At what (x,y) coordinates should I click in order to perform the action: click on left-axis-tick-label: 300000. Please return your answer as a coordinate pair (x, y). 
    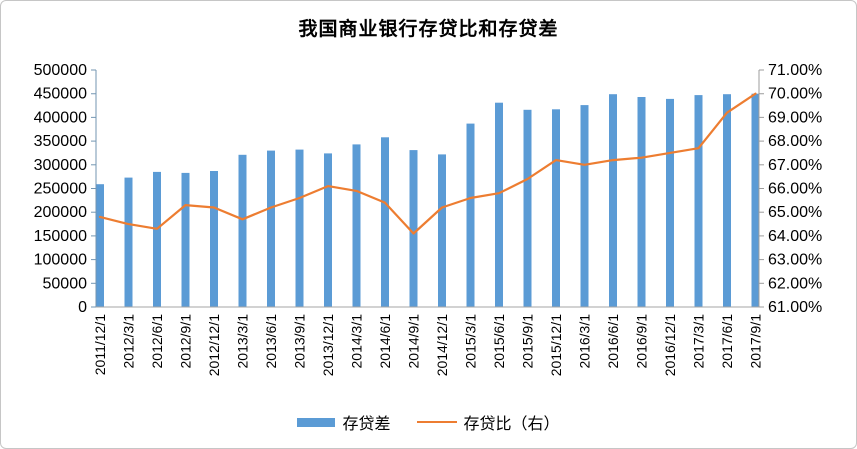
    Looking at the image, I should click on (60, 165).